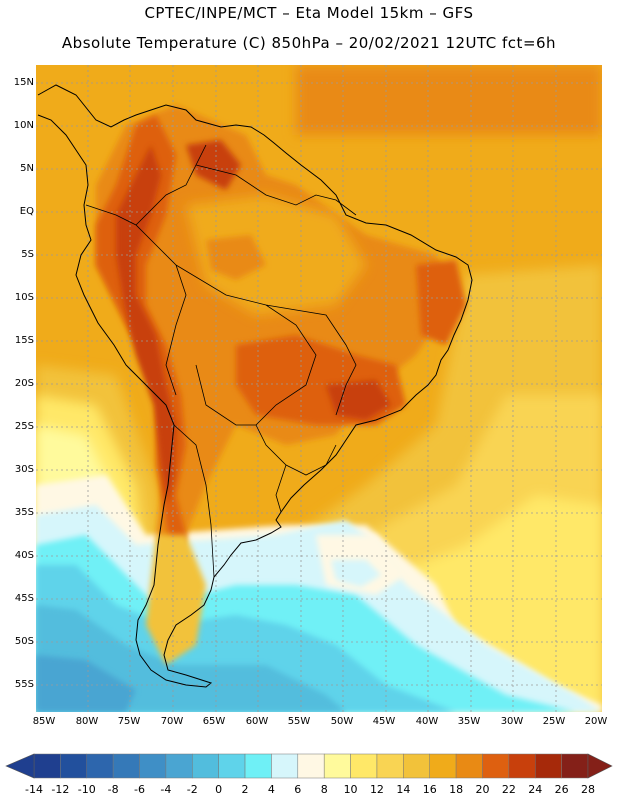 Image resolution: width=618 pixels, height=800 pixels. What do you see at coordinates (588, 789) in the screenshot?
I see `colorbar-label: 28` at bounding box center [588, 789].